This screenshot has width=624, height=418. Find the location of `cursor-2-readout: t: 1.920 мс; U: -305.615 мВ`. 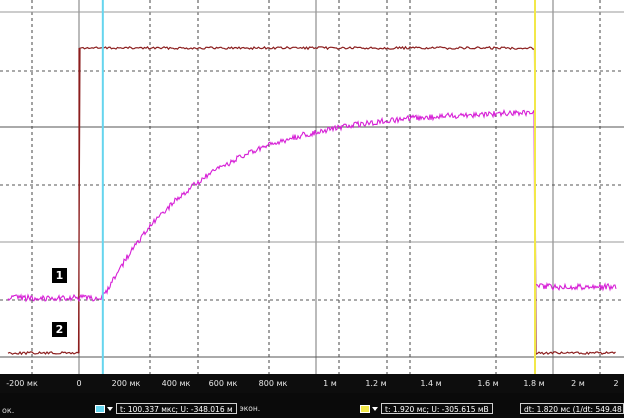

cursor-2-readout: t: 1.920 мс; U: -305.615 мВ is located at coordinates (437, 408).